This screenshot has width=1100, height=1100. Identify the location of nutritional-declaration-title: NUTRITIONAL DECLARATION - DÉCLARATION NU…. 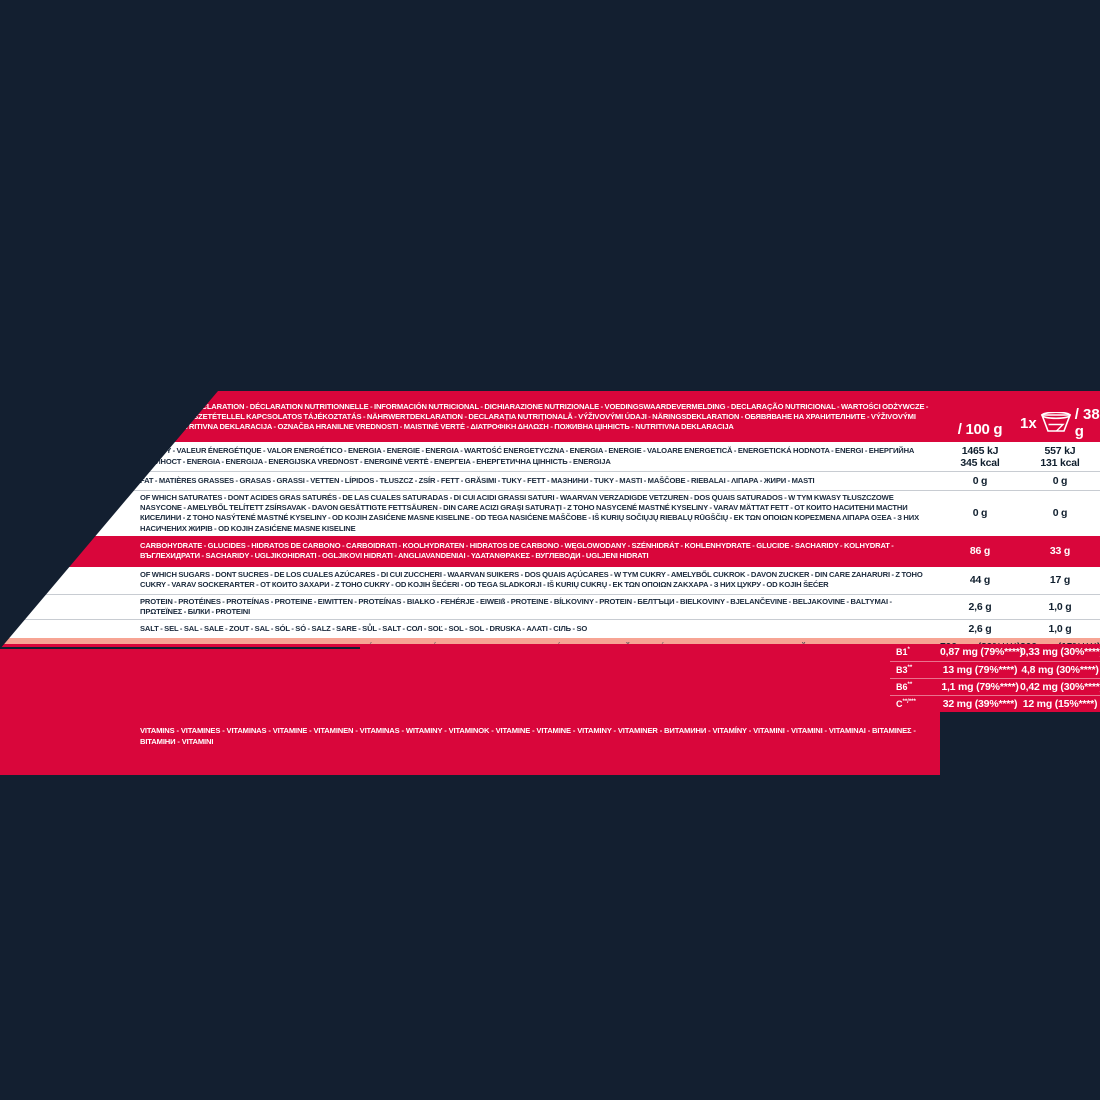
(470, 416).